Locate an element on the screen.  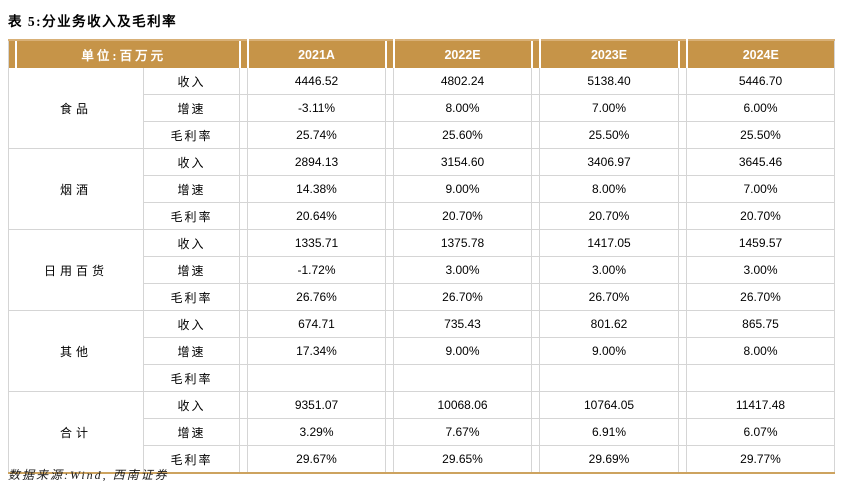
value-cell: 865.75 is located at coordinates (760, 324).